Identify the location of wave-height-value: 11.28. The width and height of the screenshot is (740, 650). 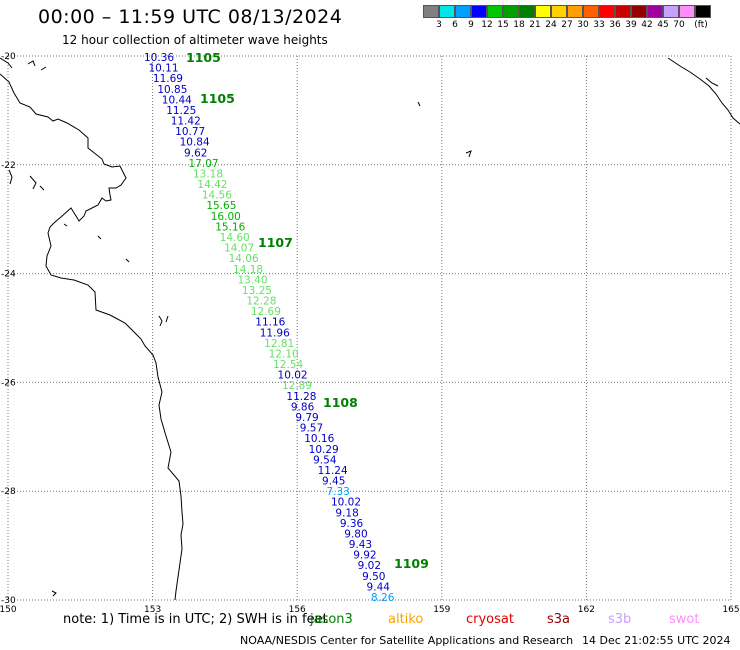
(301, 397).